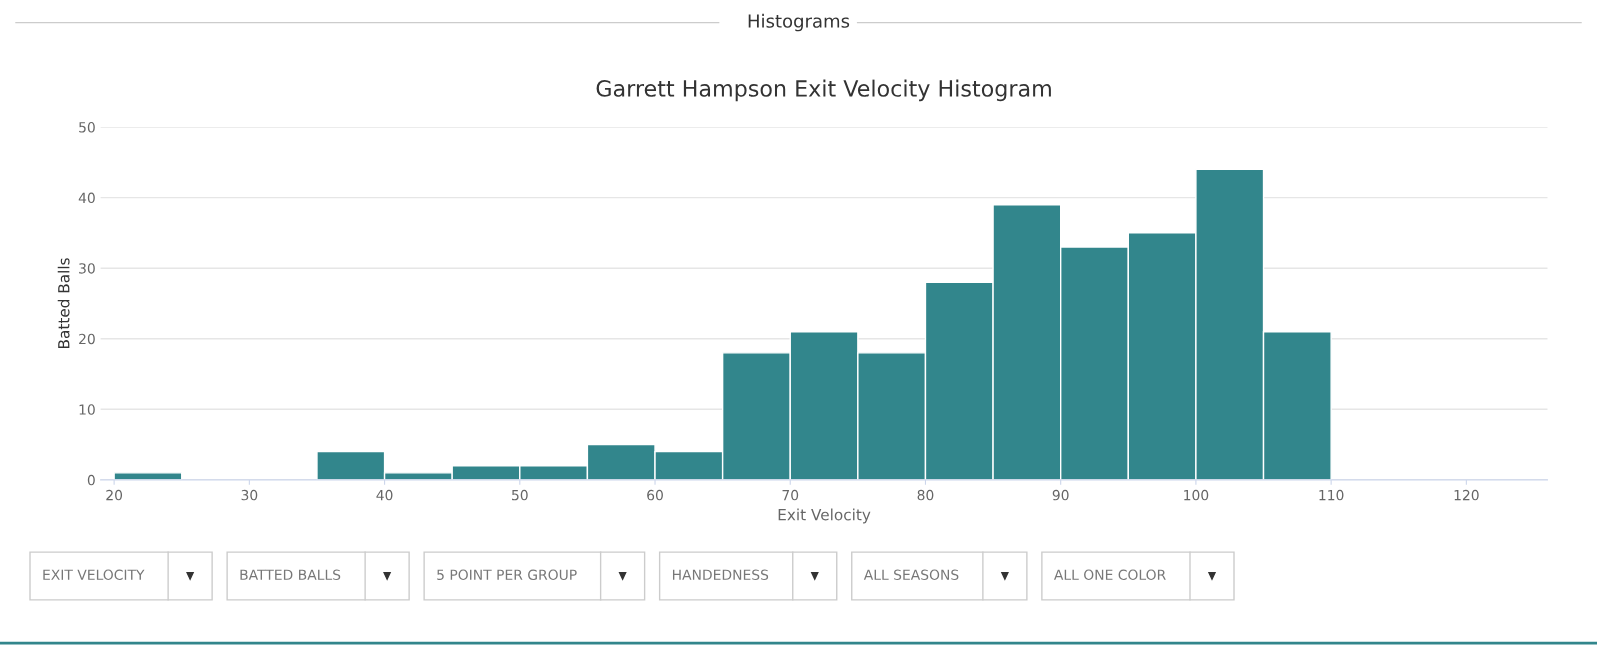 The height and width of the screenshot is (645, 1597). I want to click on text: HANDEDNESS, so click(720, 575).